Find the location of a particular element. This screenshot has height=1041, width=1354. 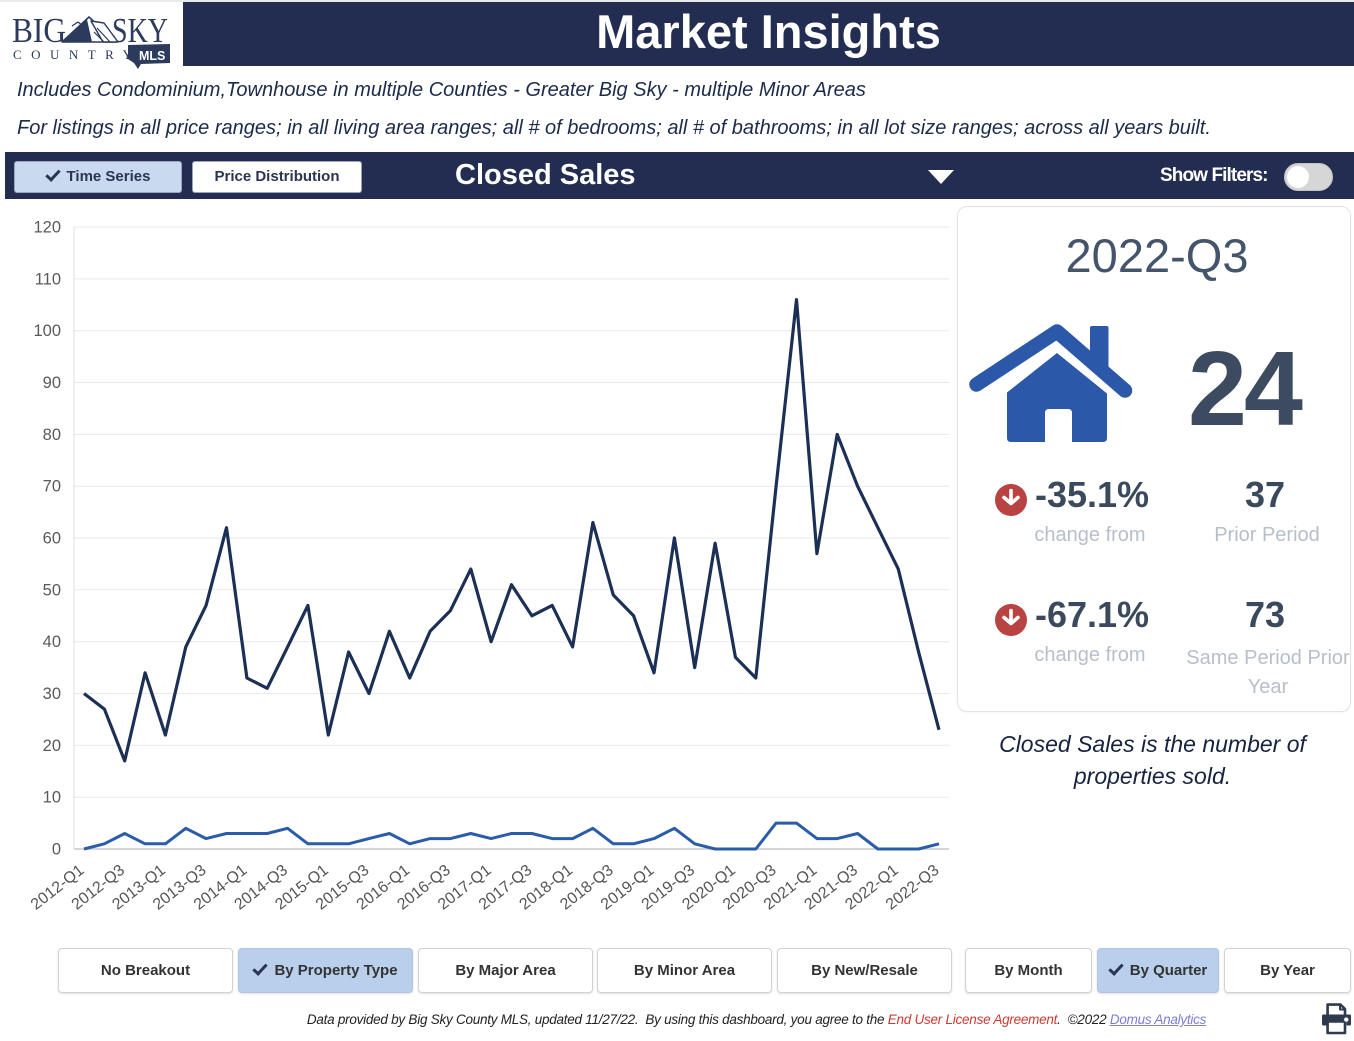

svg-text: 100 is located at coordinates (47, 331).